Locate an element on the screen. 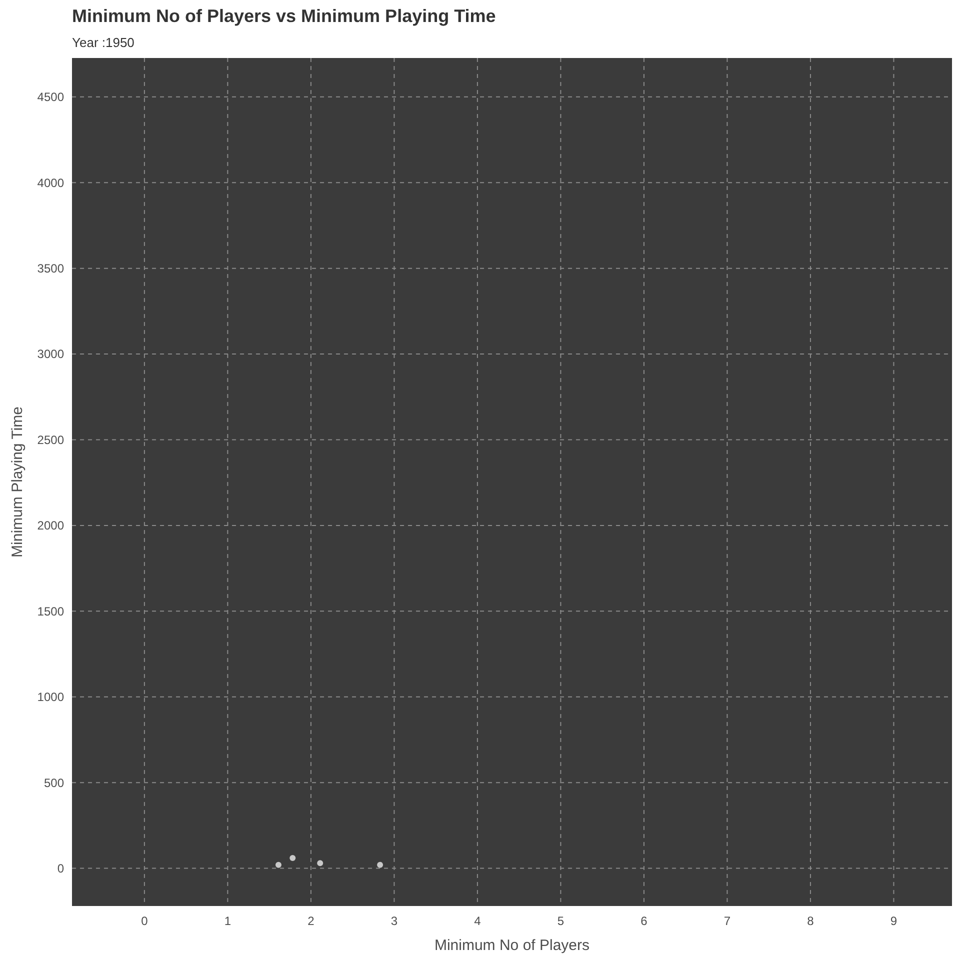 This screenshot has height=960, width=960. x-tick-label: 0 is located at coordinates (144, 921).